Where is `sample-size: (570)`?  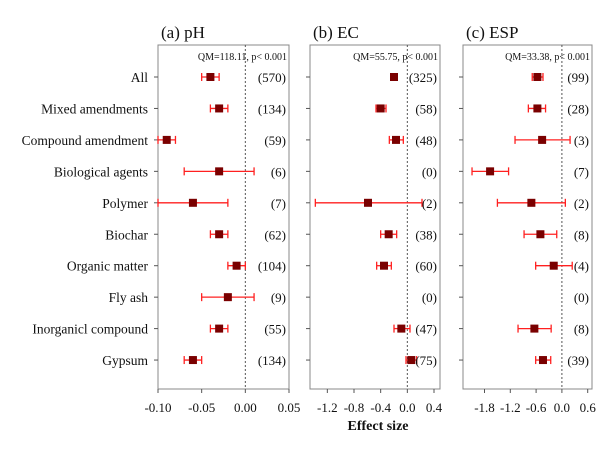 sample-size: (570) is located at coordinates (272, 77).